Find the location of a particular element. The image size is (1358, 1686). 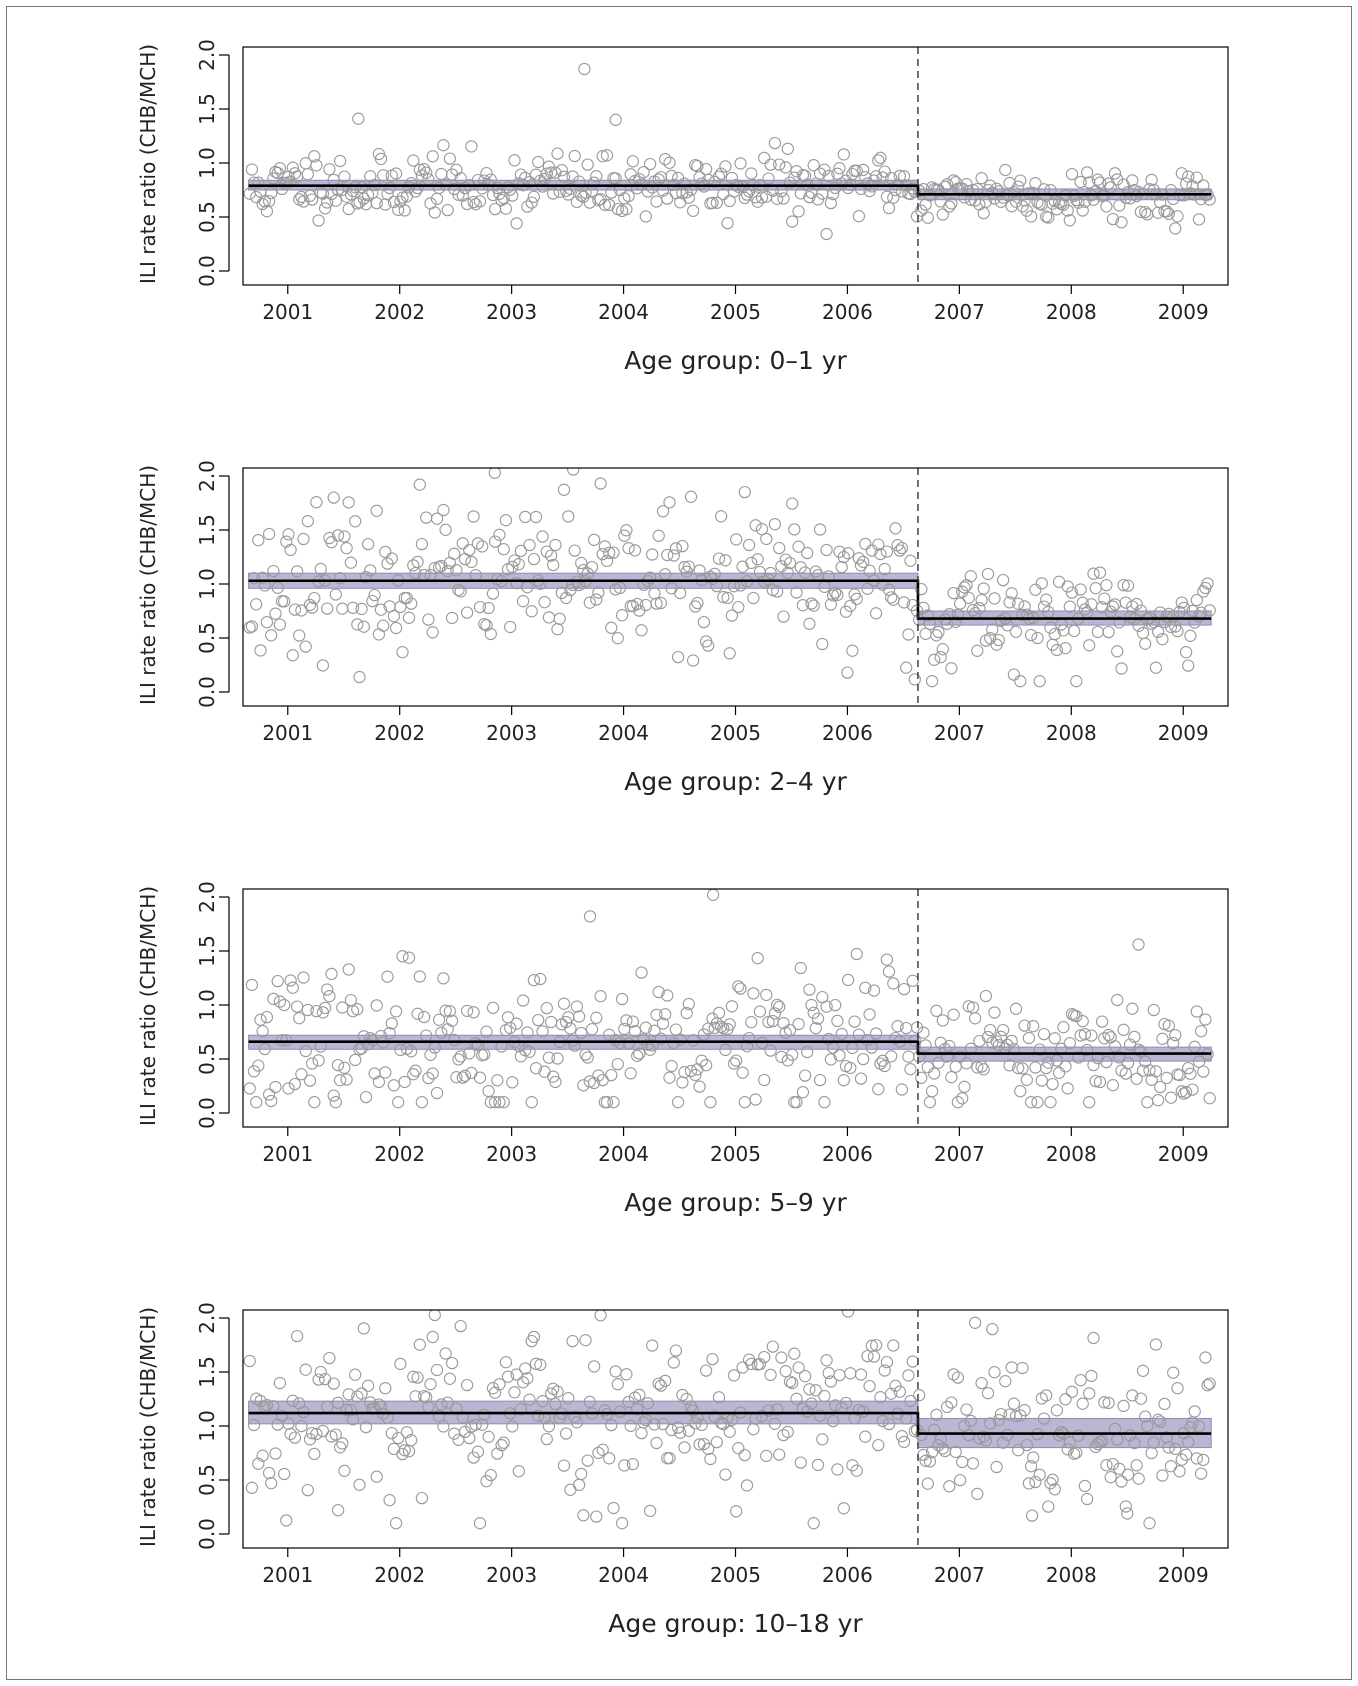

y-tick-label: 1.0 is located at coordinates (207, 584).